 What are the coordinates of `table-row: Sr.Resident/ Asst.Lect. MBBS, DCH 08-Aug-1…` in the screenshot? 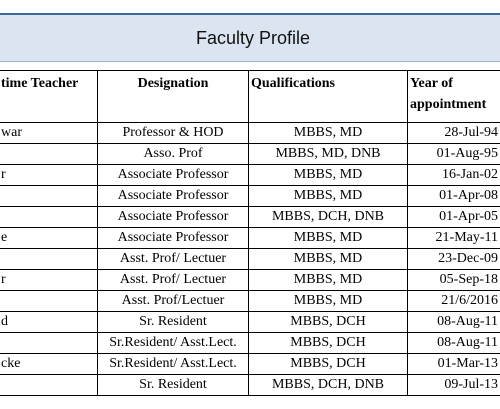 It's located at (250, 343).